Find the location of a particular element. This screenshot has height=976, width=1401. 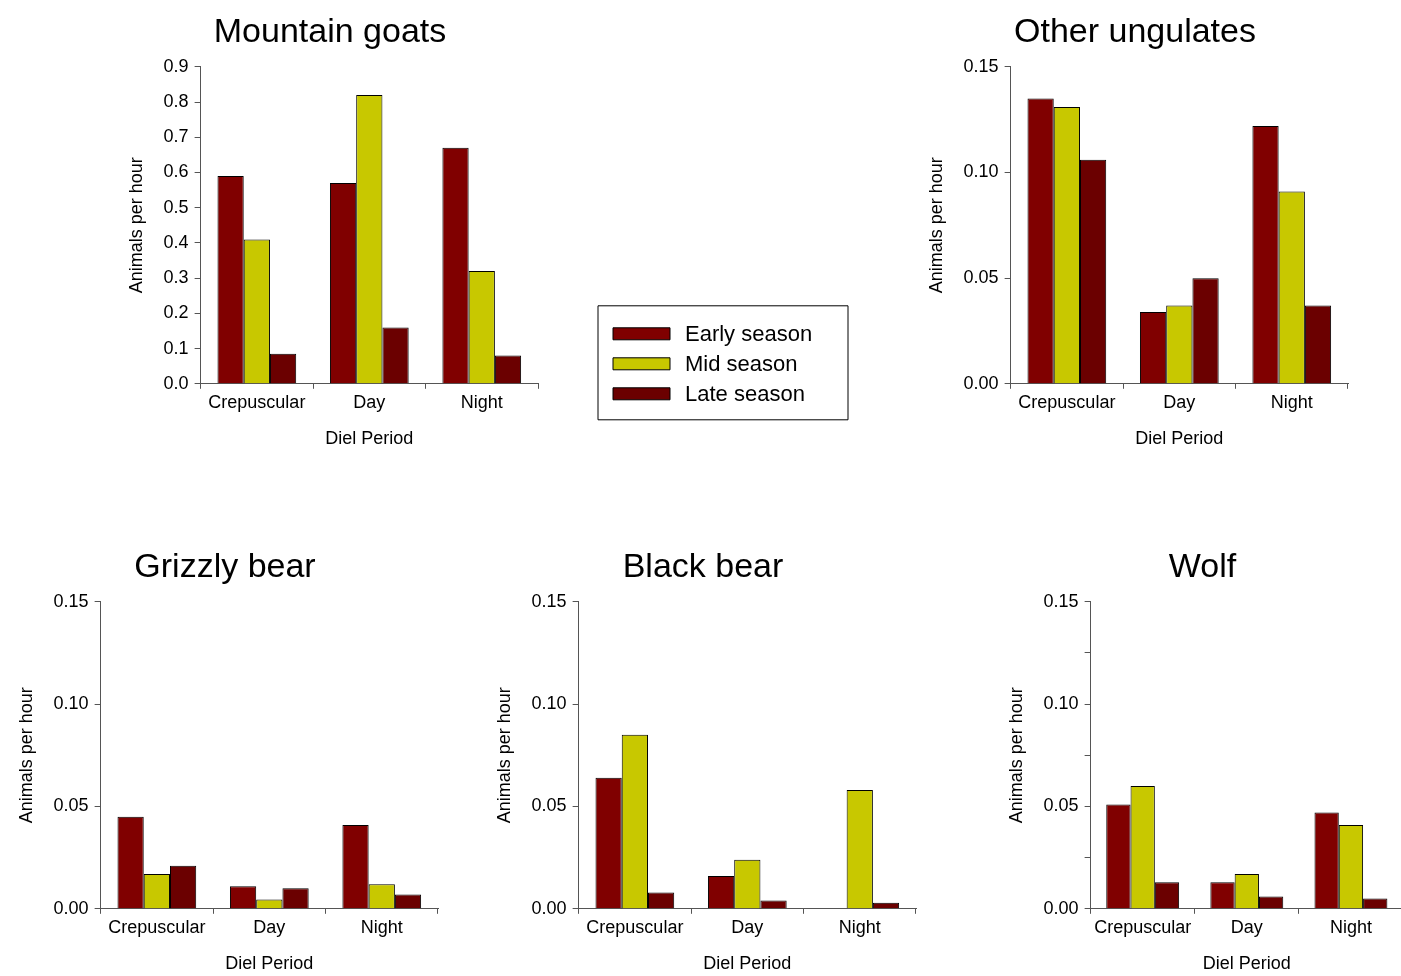

y-tick-label: 0.6 is located at coordinates (176, 171).